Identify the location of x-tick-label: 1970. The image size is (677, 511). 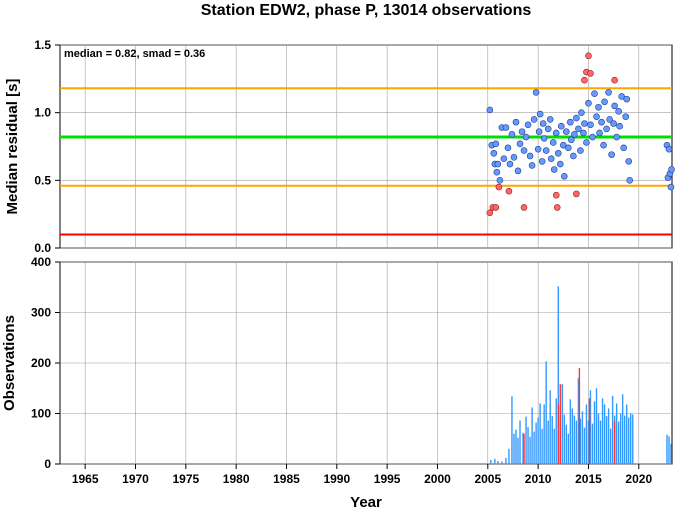
(135, 479).